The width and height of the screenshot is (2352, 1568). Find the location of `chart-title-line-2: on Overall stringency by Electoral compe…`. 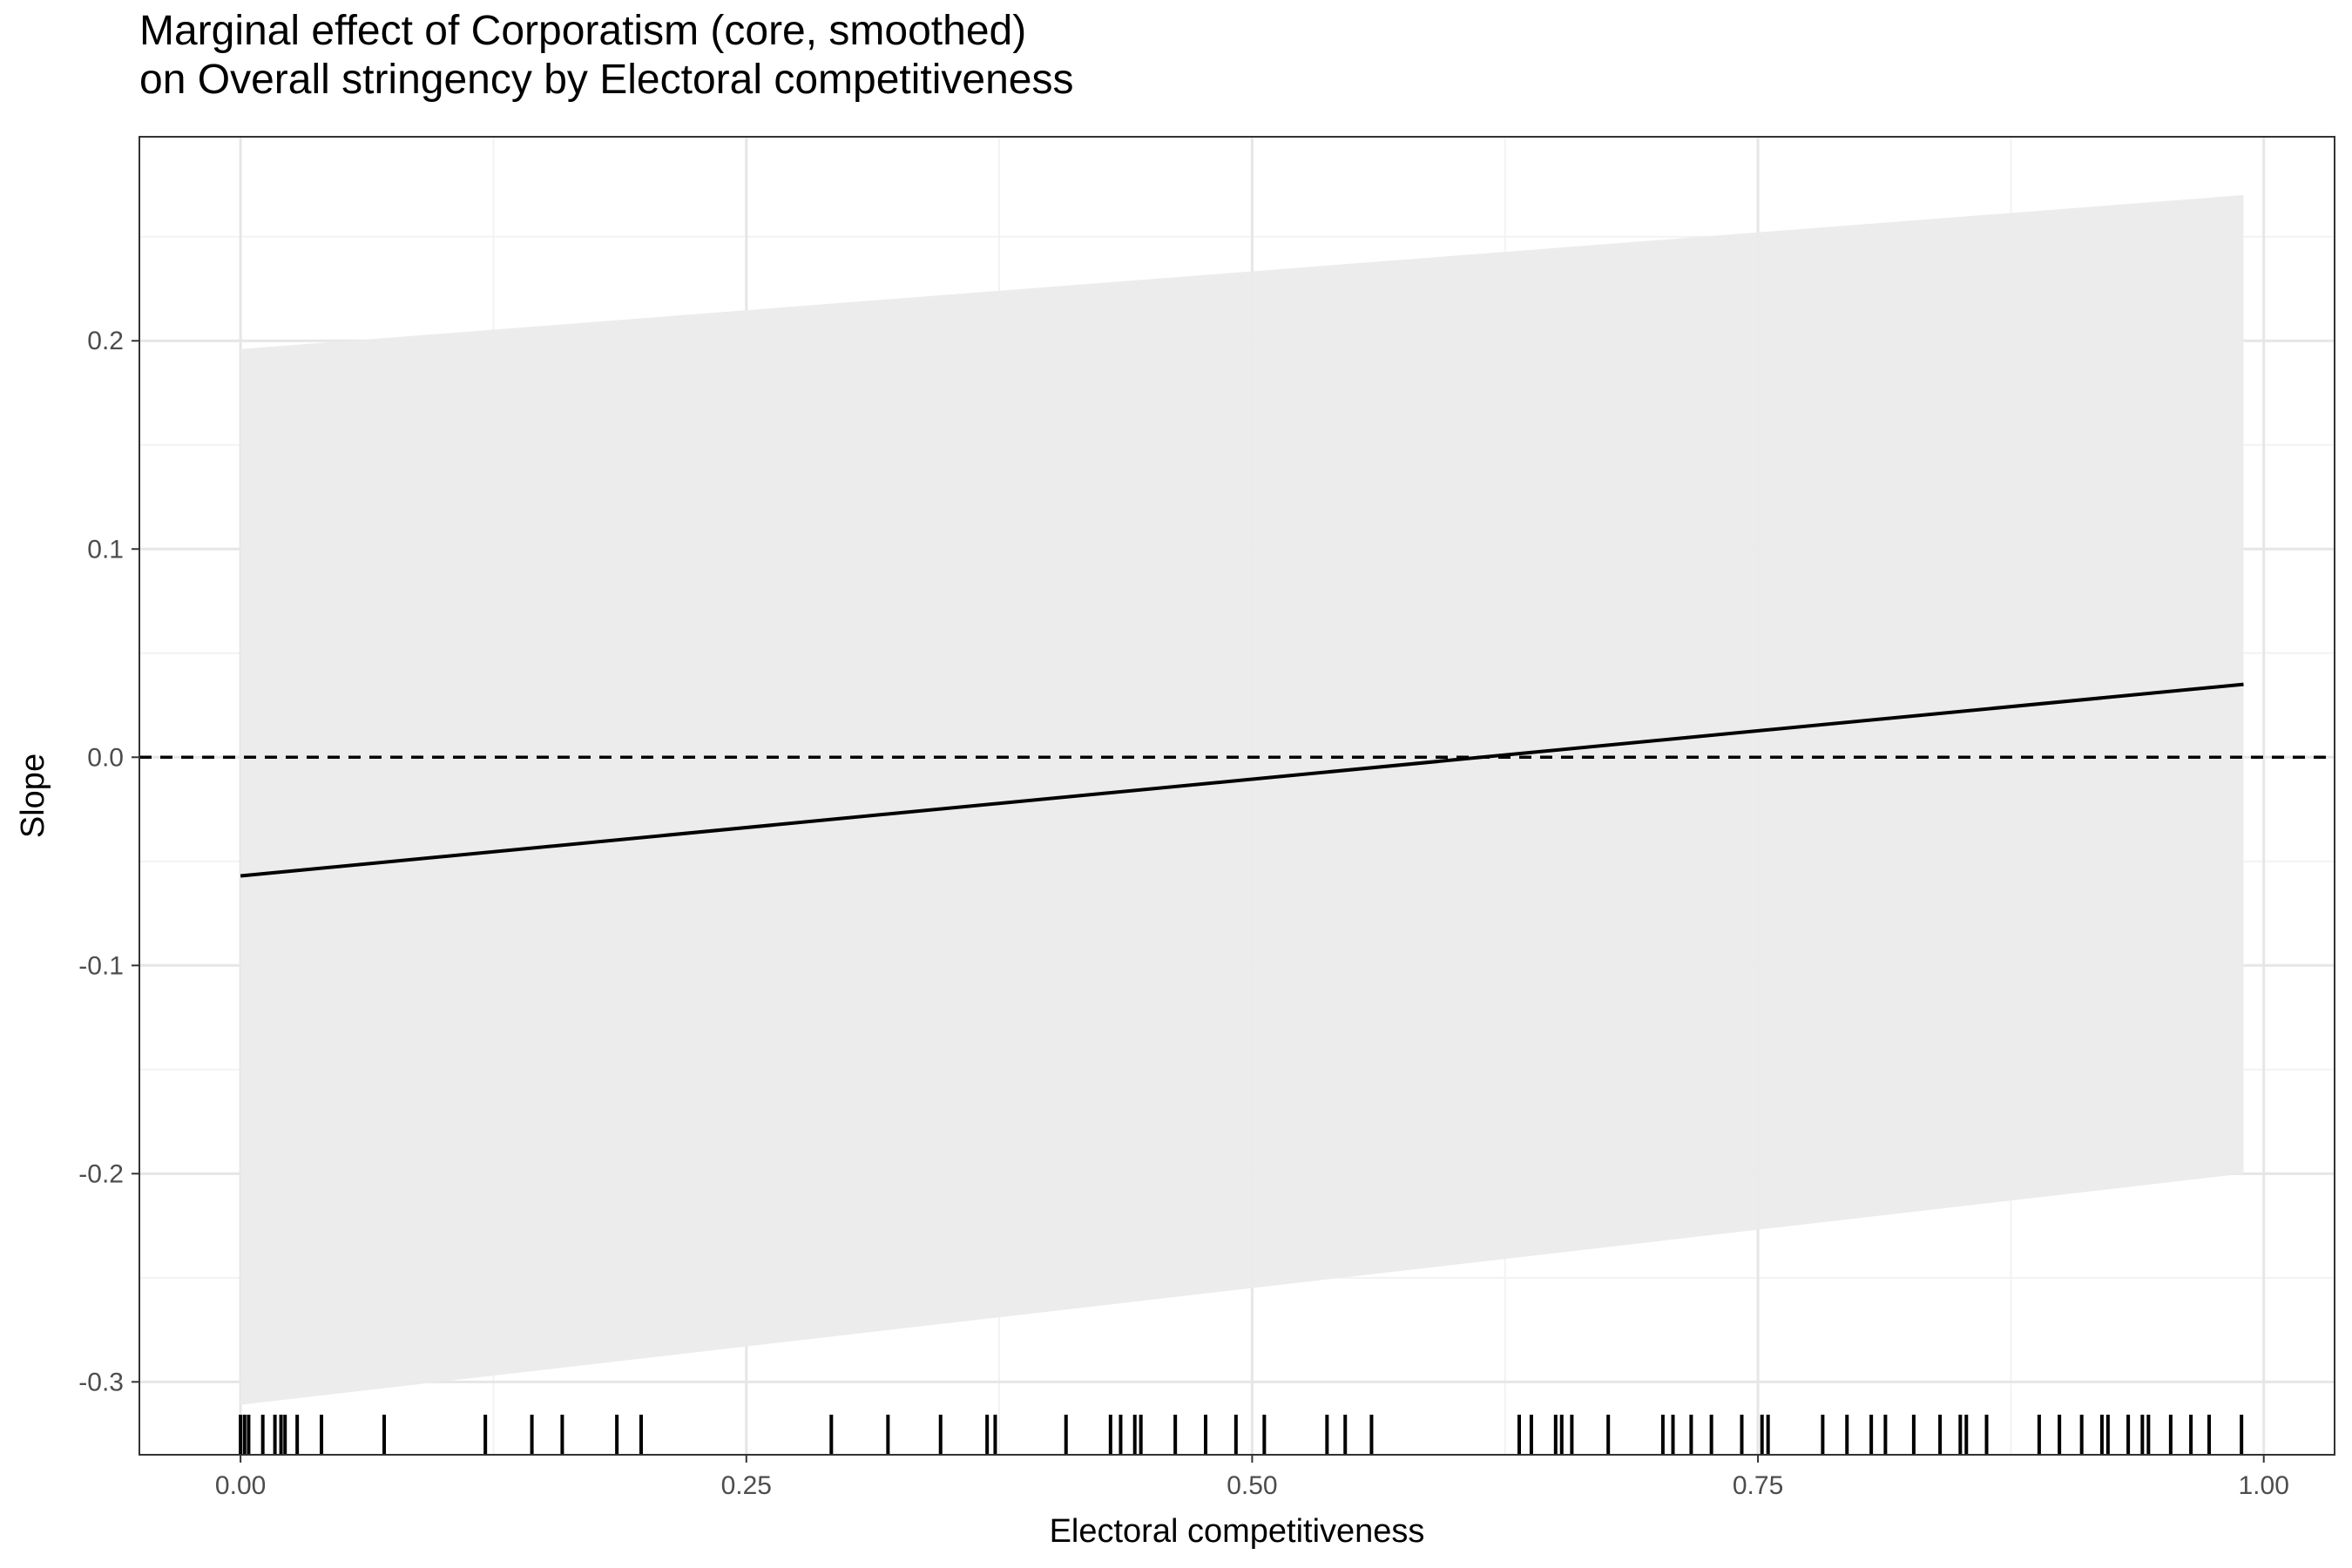

chart-title-line-2: on Overall stringency by Electoral compe… is located at coordinates (606, 80).